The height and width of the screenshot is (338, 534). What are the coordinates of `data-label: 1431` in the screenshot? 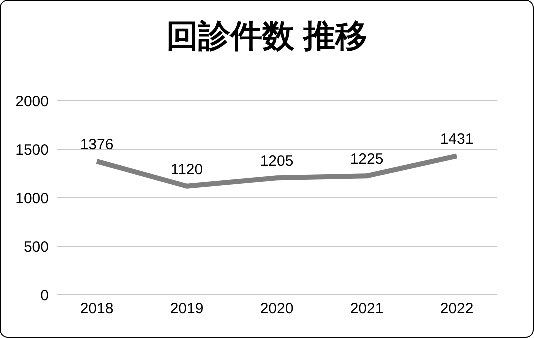 It's located at (457, 139).